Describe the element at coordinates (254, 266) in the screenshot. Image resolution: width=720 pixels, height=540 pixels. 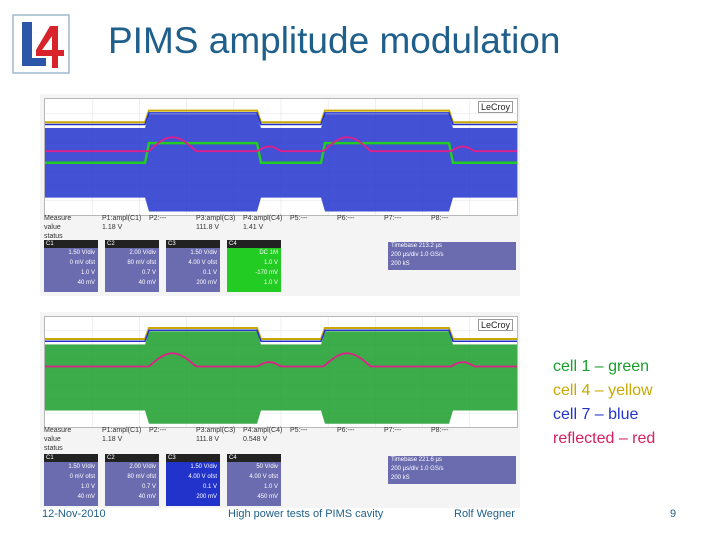
I see `channel-box-c4: C4 DC 1M 1.0 V -170 mV 1.0 V` at that location.